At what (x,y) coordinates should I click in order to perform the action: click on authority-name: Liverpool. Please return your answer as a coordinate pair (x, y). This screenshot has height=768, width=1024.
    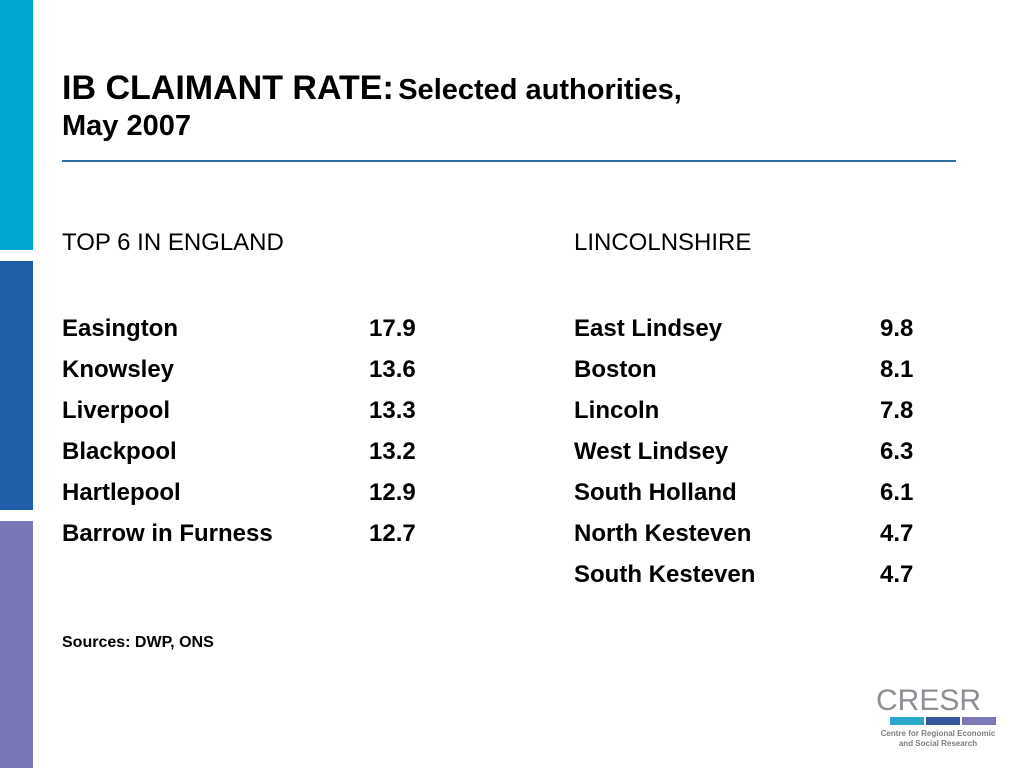
    Looking at the image, I should click on (116, 410).